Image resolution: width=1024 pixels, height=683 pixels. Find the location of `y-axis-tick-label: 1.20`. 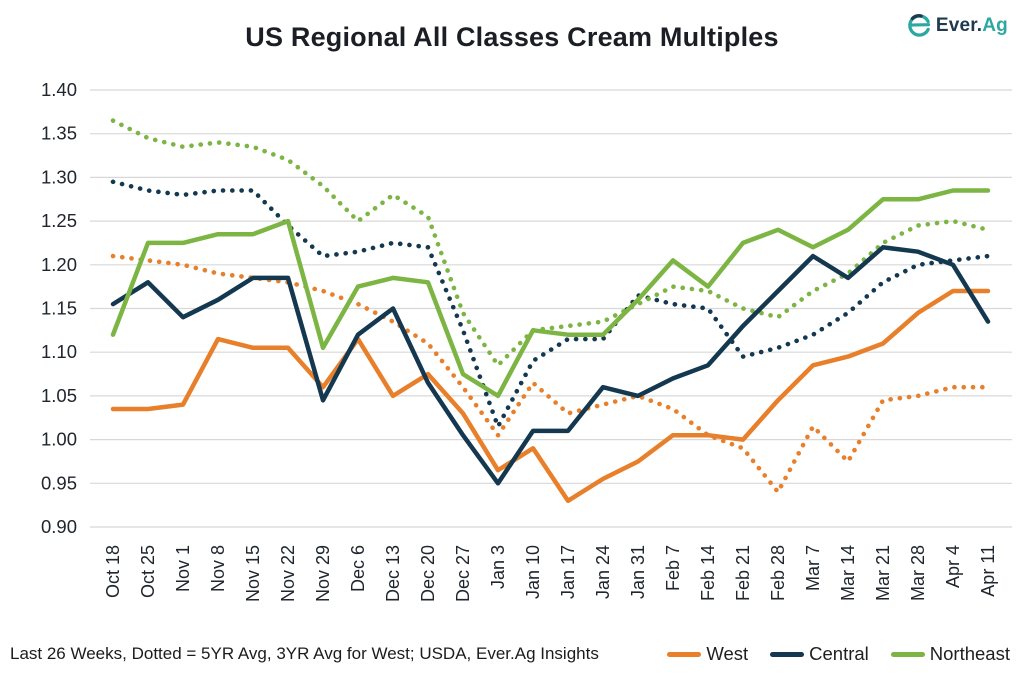

y-axis-tick-label: 1.20 is located at coordinates (59, 264).